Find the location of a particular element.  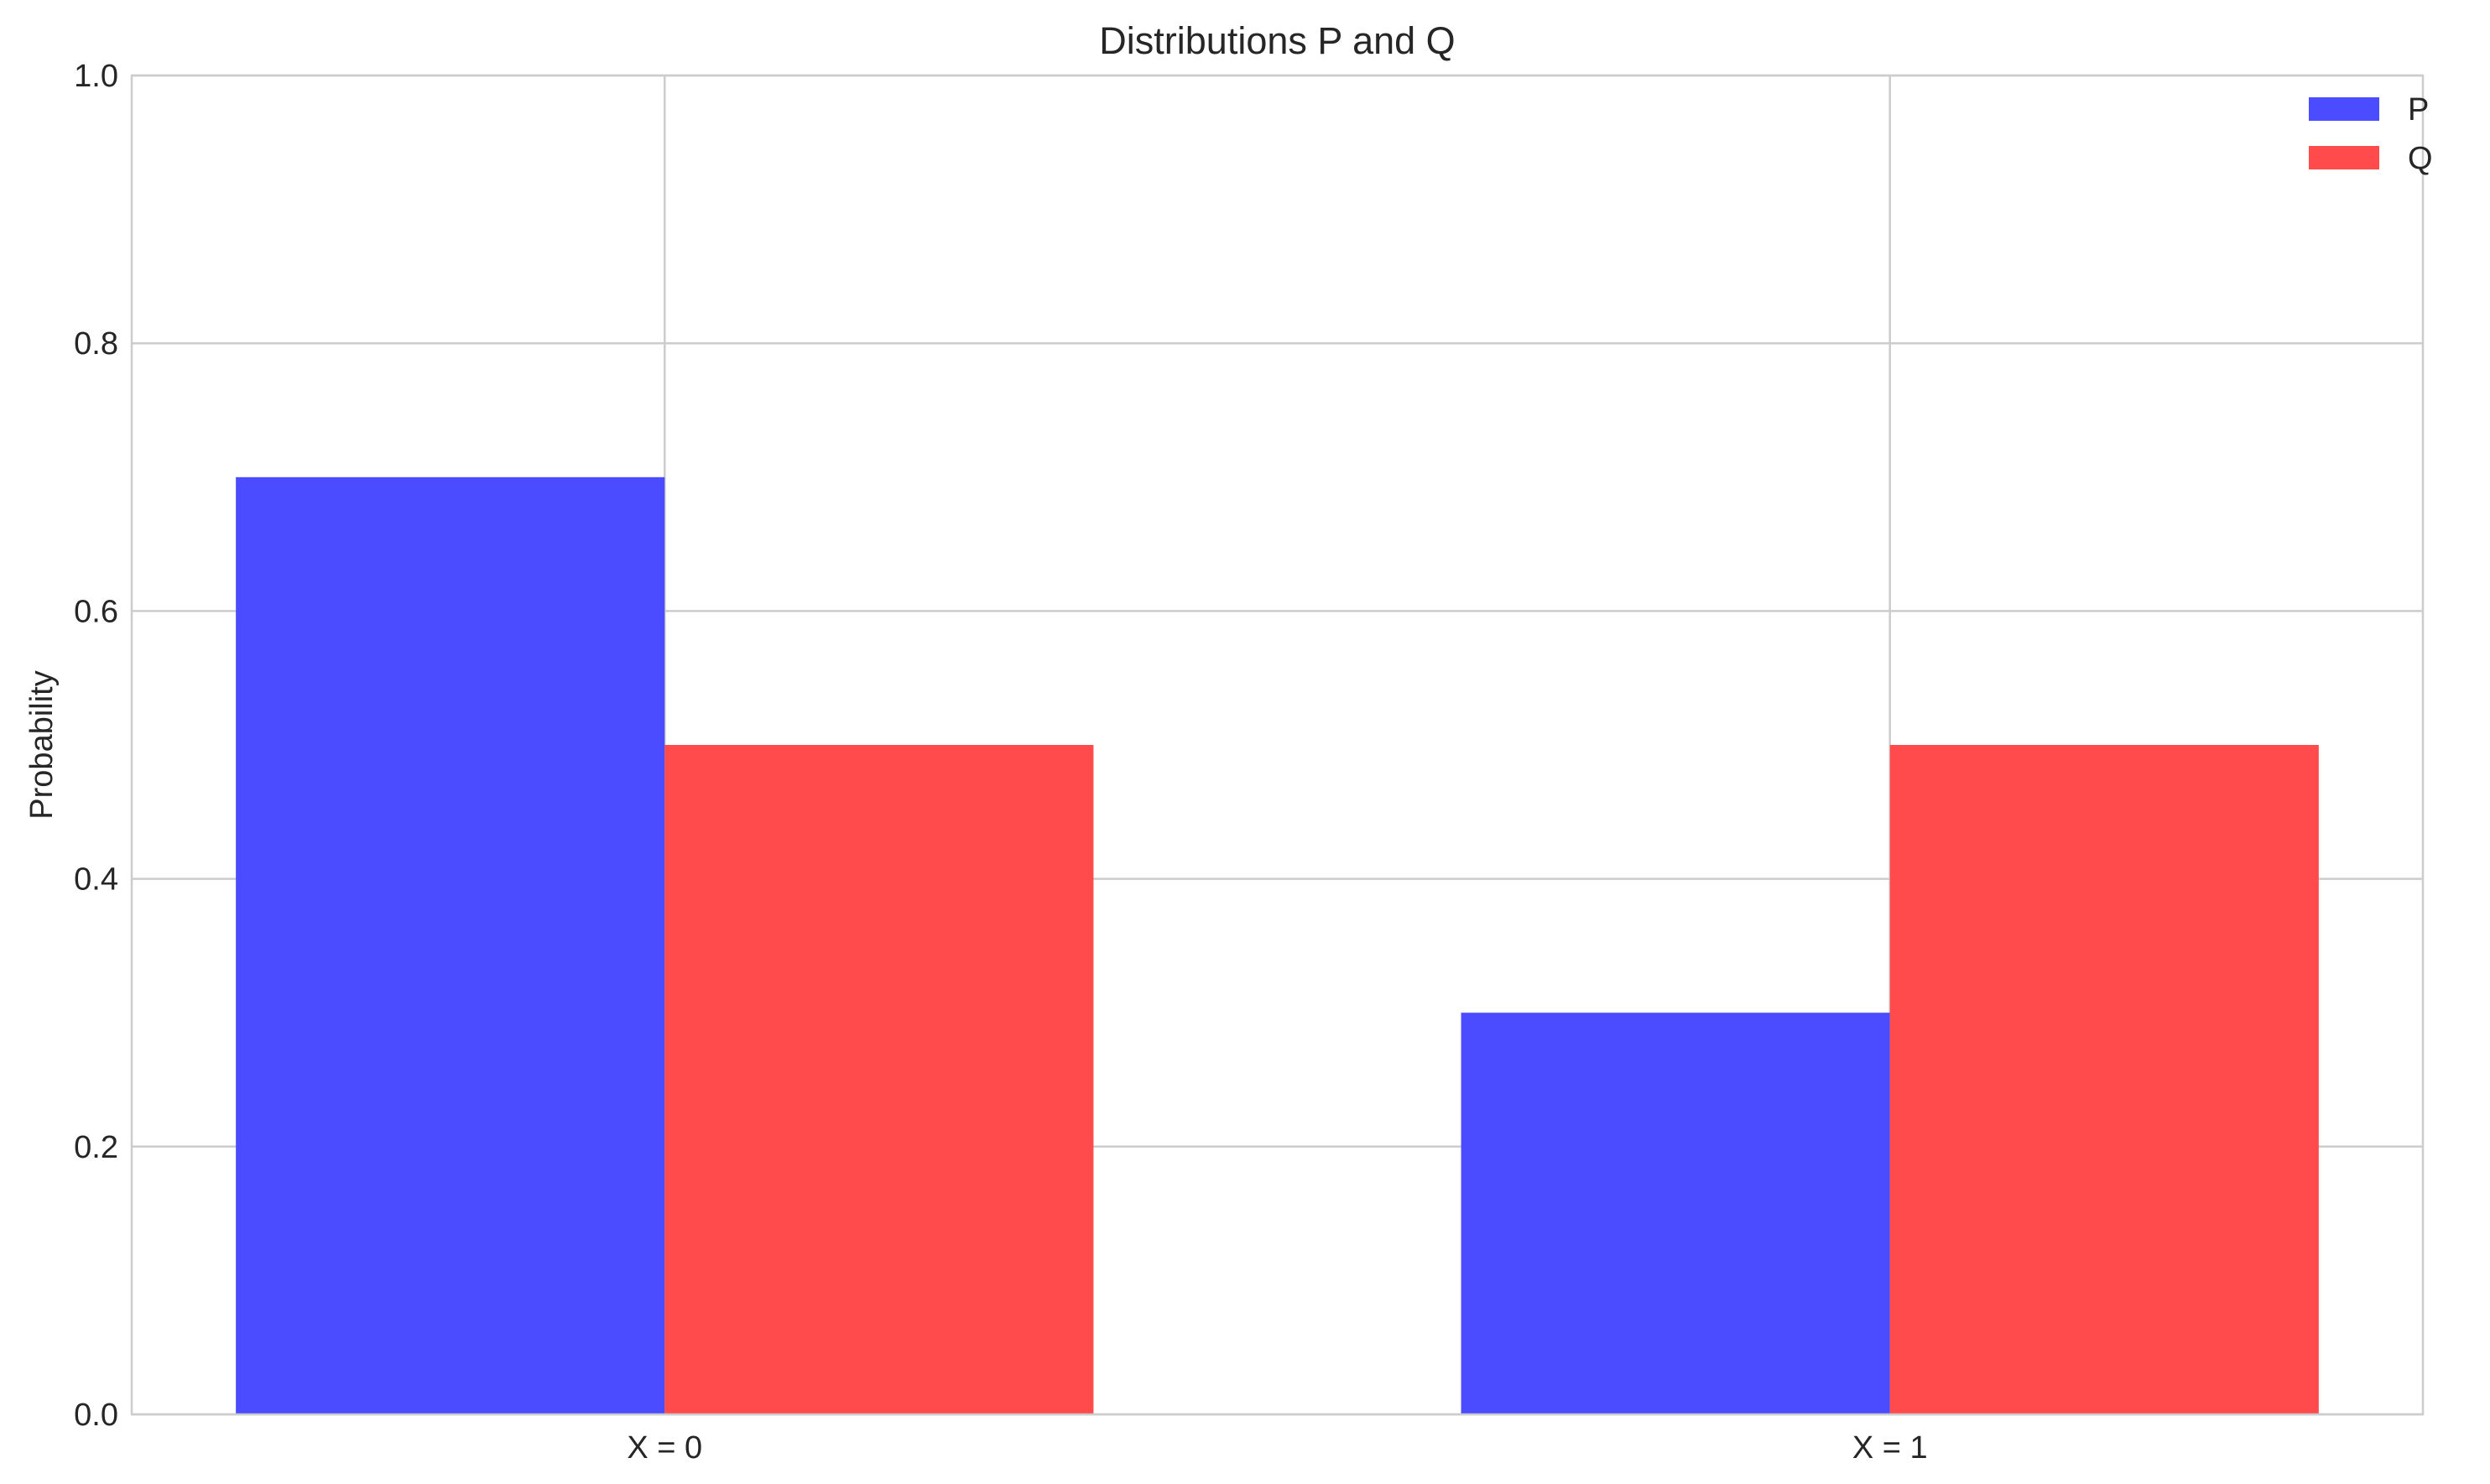

y-tick-label: 0.2 is located at coordinates (96, 1147).